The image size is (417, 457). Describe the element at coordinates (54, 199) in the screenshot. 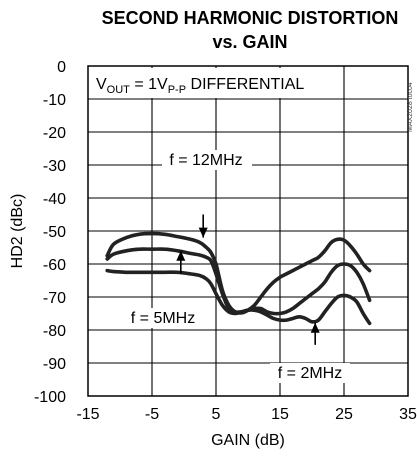

I see `y-tick-label: -40` at that location.